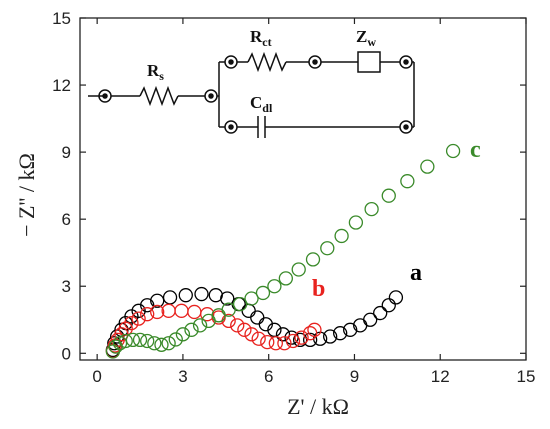  What do you see at coordinates (440, 376) in the screenshot?
I see `x-tick-label: 12` at bounding box center [440, 376].